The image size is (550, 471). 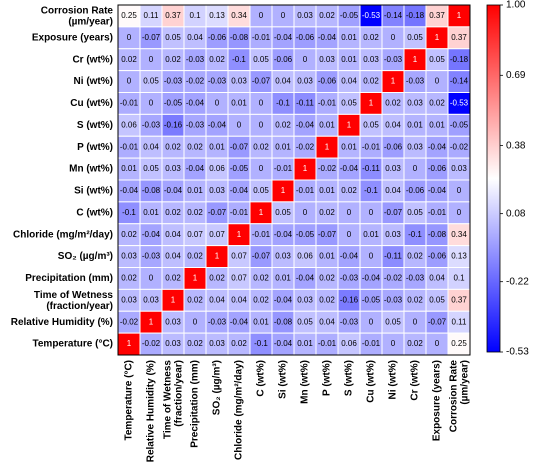 What do you see at coordinates (460, 321) in the screenshot?
I see `cell-label: 0.11` at bounding box center [460, 321].